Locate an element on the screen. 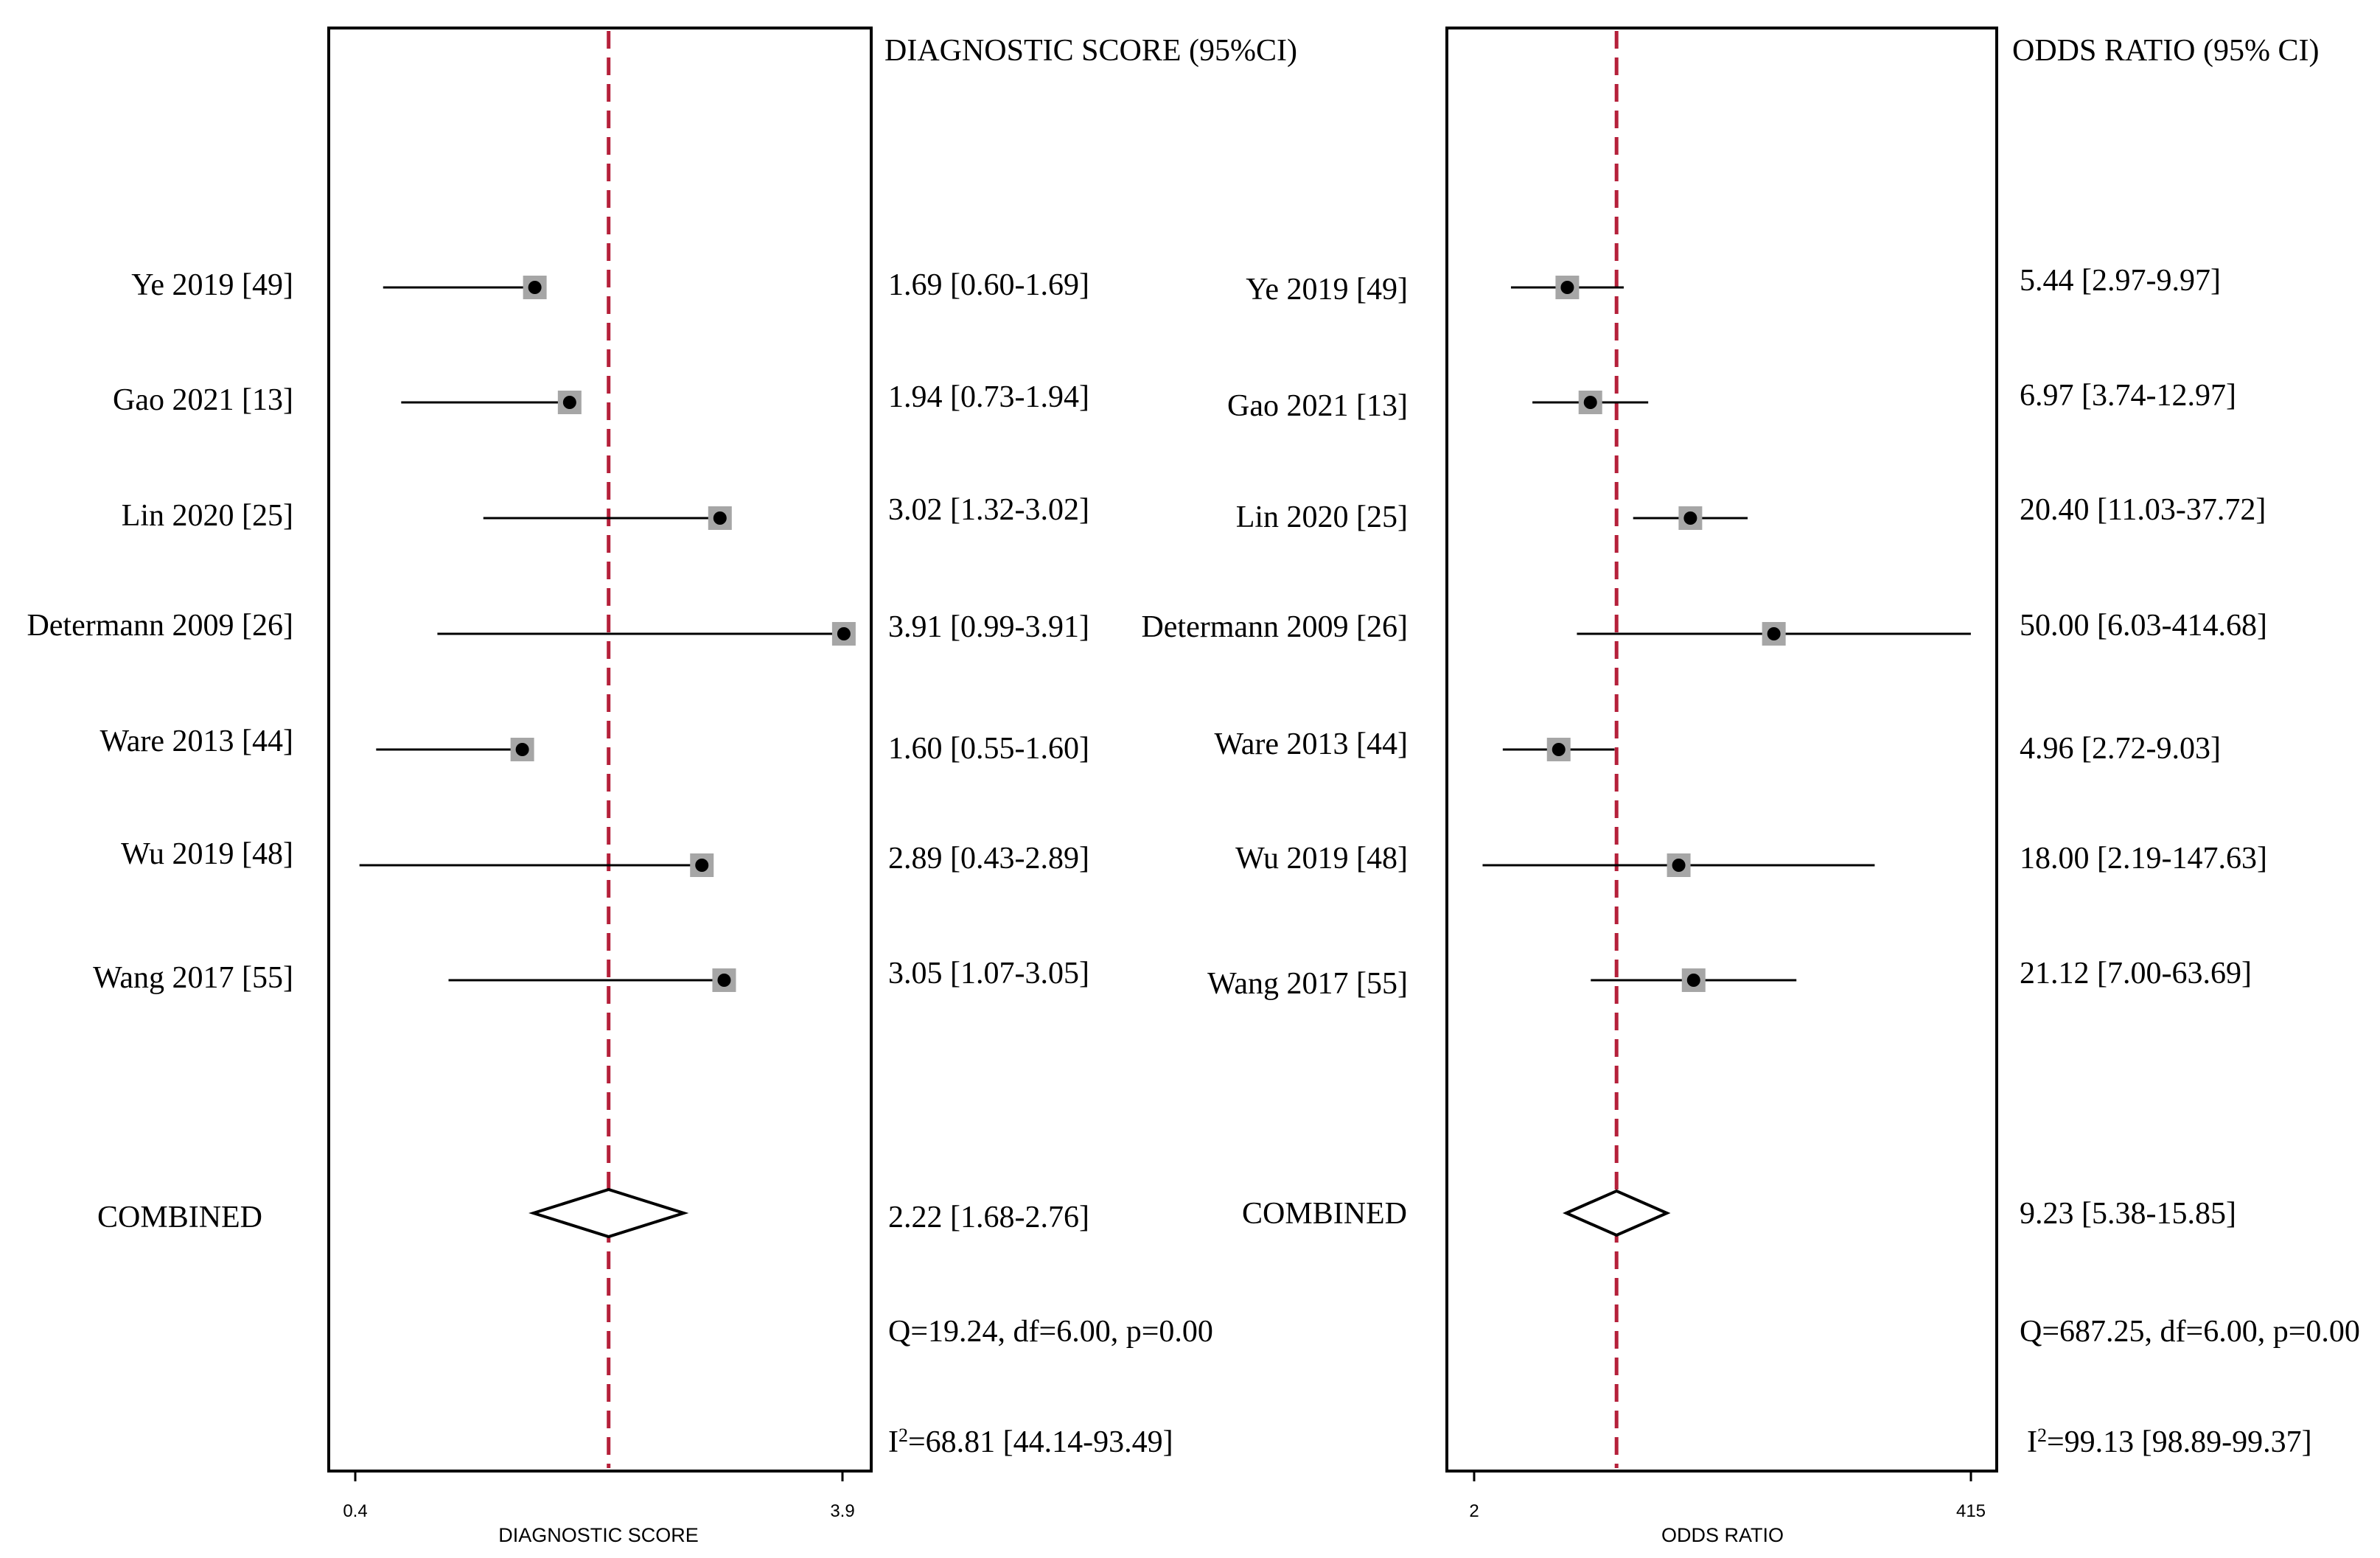 The height and width of the screenshot is (1558, 2380). i2-text: I2=99.13 [98.89-99.37] is located at coordinates (2169, 1442).